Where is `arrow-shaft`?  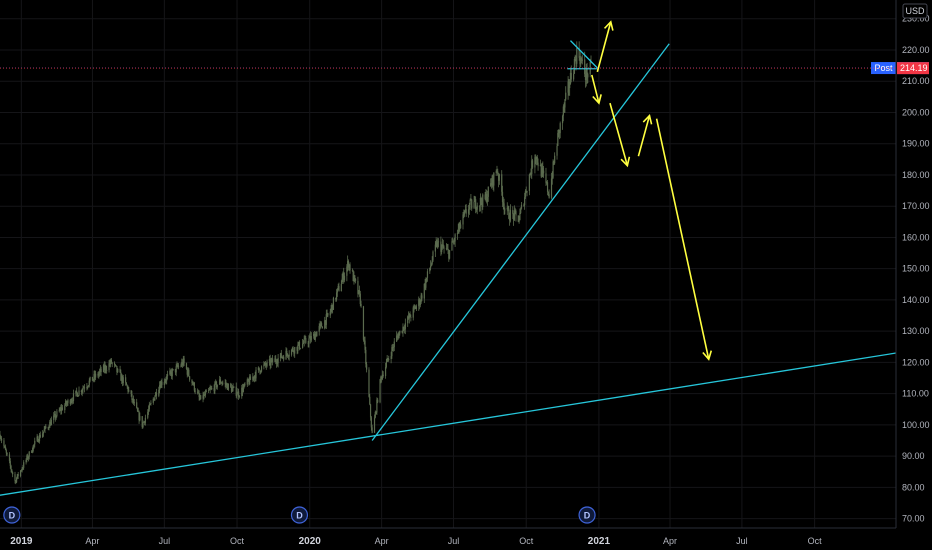
arrow-shaft is located at coordinates (644, 136).